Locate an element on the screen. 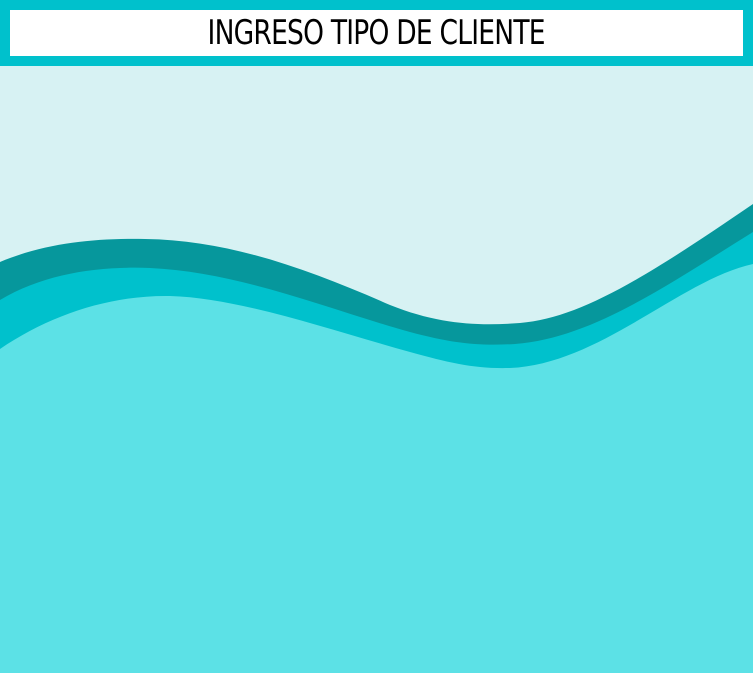  header-bar: INGRESO TIPO DE CLIENTE is located at coordinates (376, 33).